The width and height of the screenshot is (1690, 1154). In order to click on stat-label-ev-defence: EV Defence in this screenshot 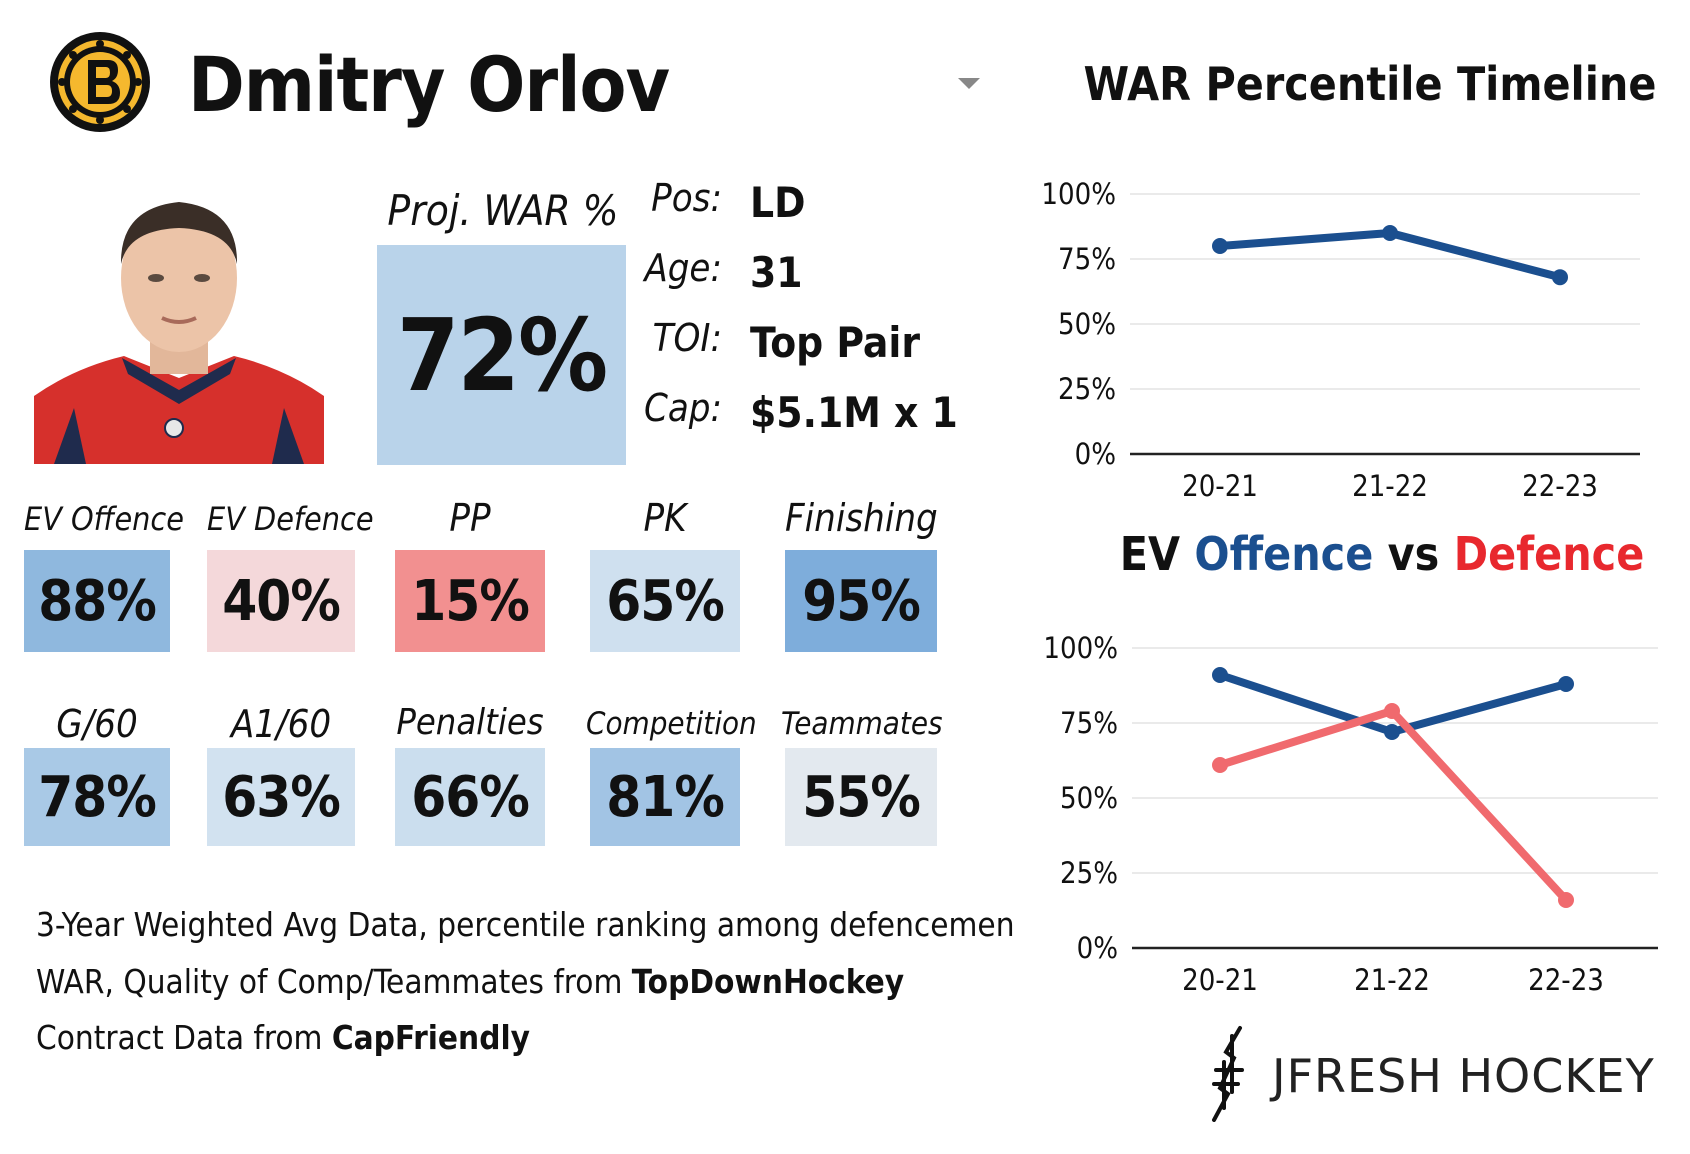, I will do `click(290, 519)`.